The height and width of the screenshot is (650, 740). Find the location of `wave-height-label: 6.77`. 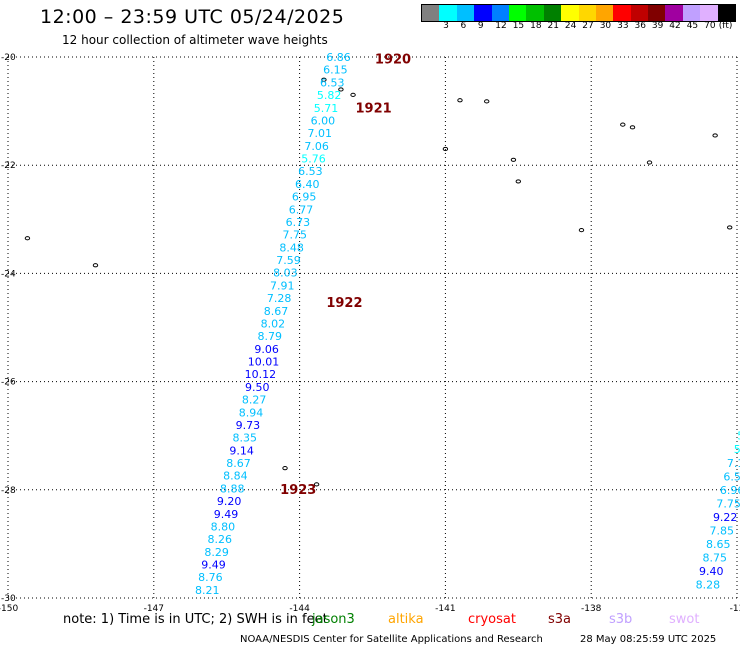

wave-height-label: 6.77 is located at coordinates (301, 209).